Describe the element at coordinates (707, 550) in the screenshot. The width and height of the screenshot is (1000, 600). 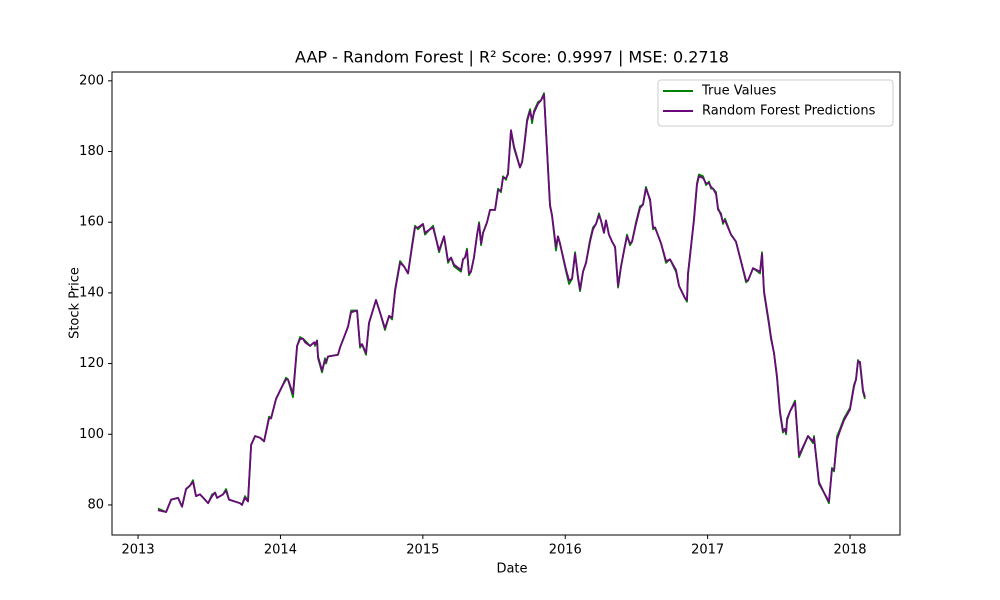
I see `x-tick-label: 2017` at that location.